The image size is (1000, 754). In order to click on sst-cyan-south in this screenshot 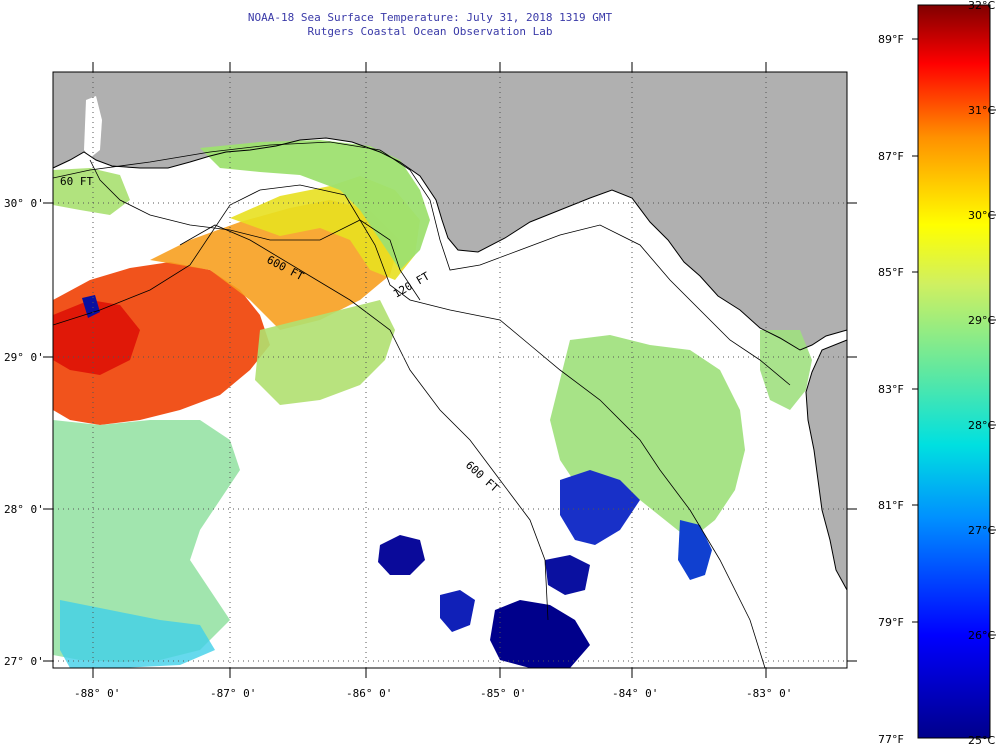, I will do `click(137, 634)`.